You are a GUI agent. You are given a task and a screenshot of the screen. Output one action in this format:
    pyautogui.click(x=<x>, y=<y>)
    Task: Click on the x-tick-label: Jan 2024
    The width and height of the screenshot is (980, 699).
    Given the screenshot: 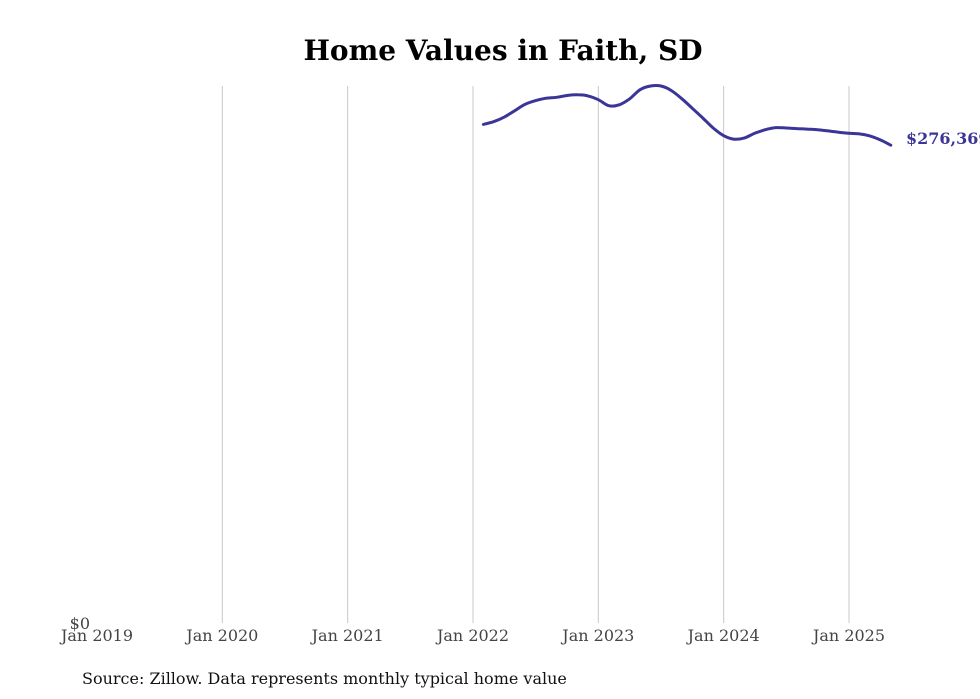 What is the action you would take?
    pyautogui.click(x=723, y=635)
    